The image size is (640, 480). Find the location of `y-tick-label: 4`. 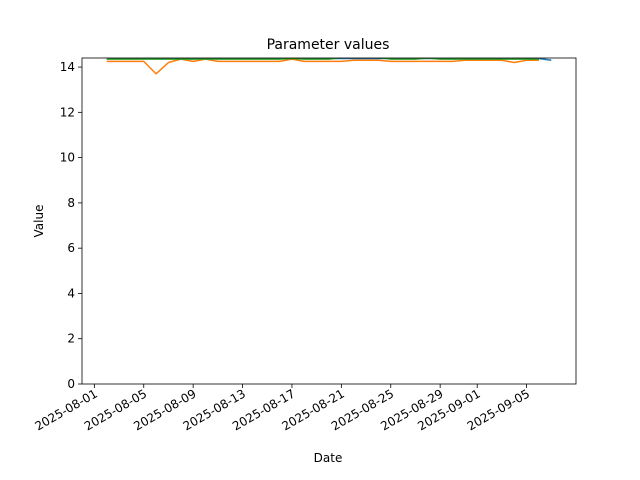

y-tick-label: 4 is located at coordinates (71, 293).